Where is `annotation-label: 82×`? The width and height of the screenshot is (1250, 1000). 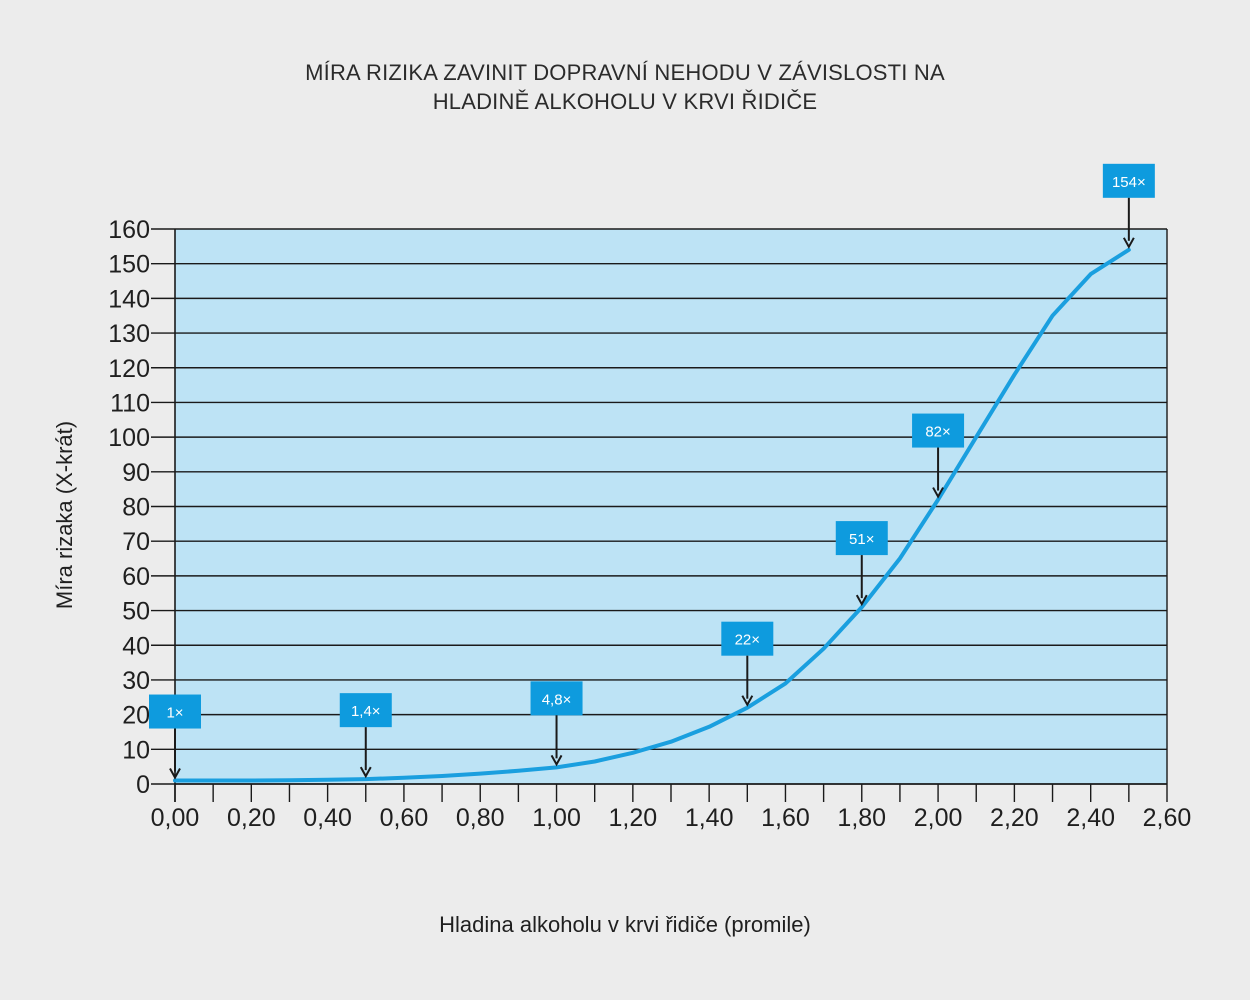 annotation-label: 82× is located at coordinates (937, 432).